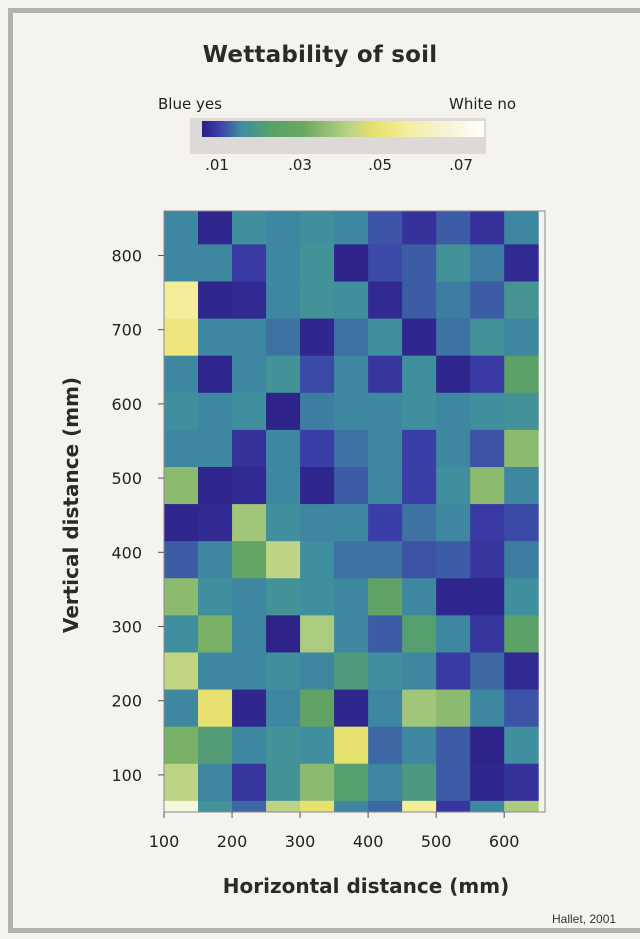 The height and width of the screenshot is (939, 640). Describe the element at coordinates (366, 886) in the screenshot. I see `x-axis-label: Horizontal distance (mm)` at that location.